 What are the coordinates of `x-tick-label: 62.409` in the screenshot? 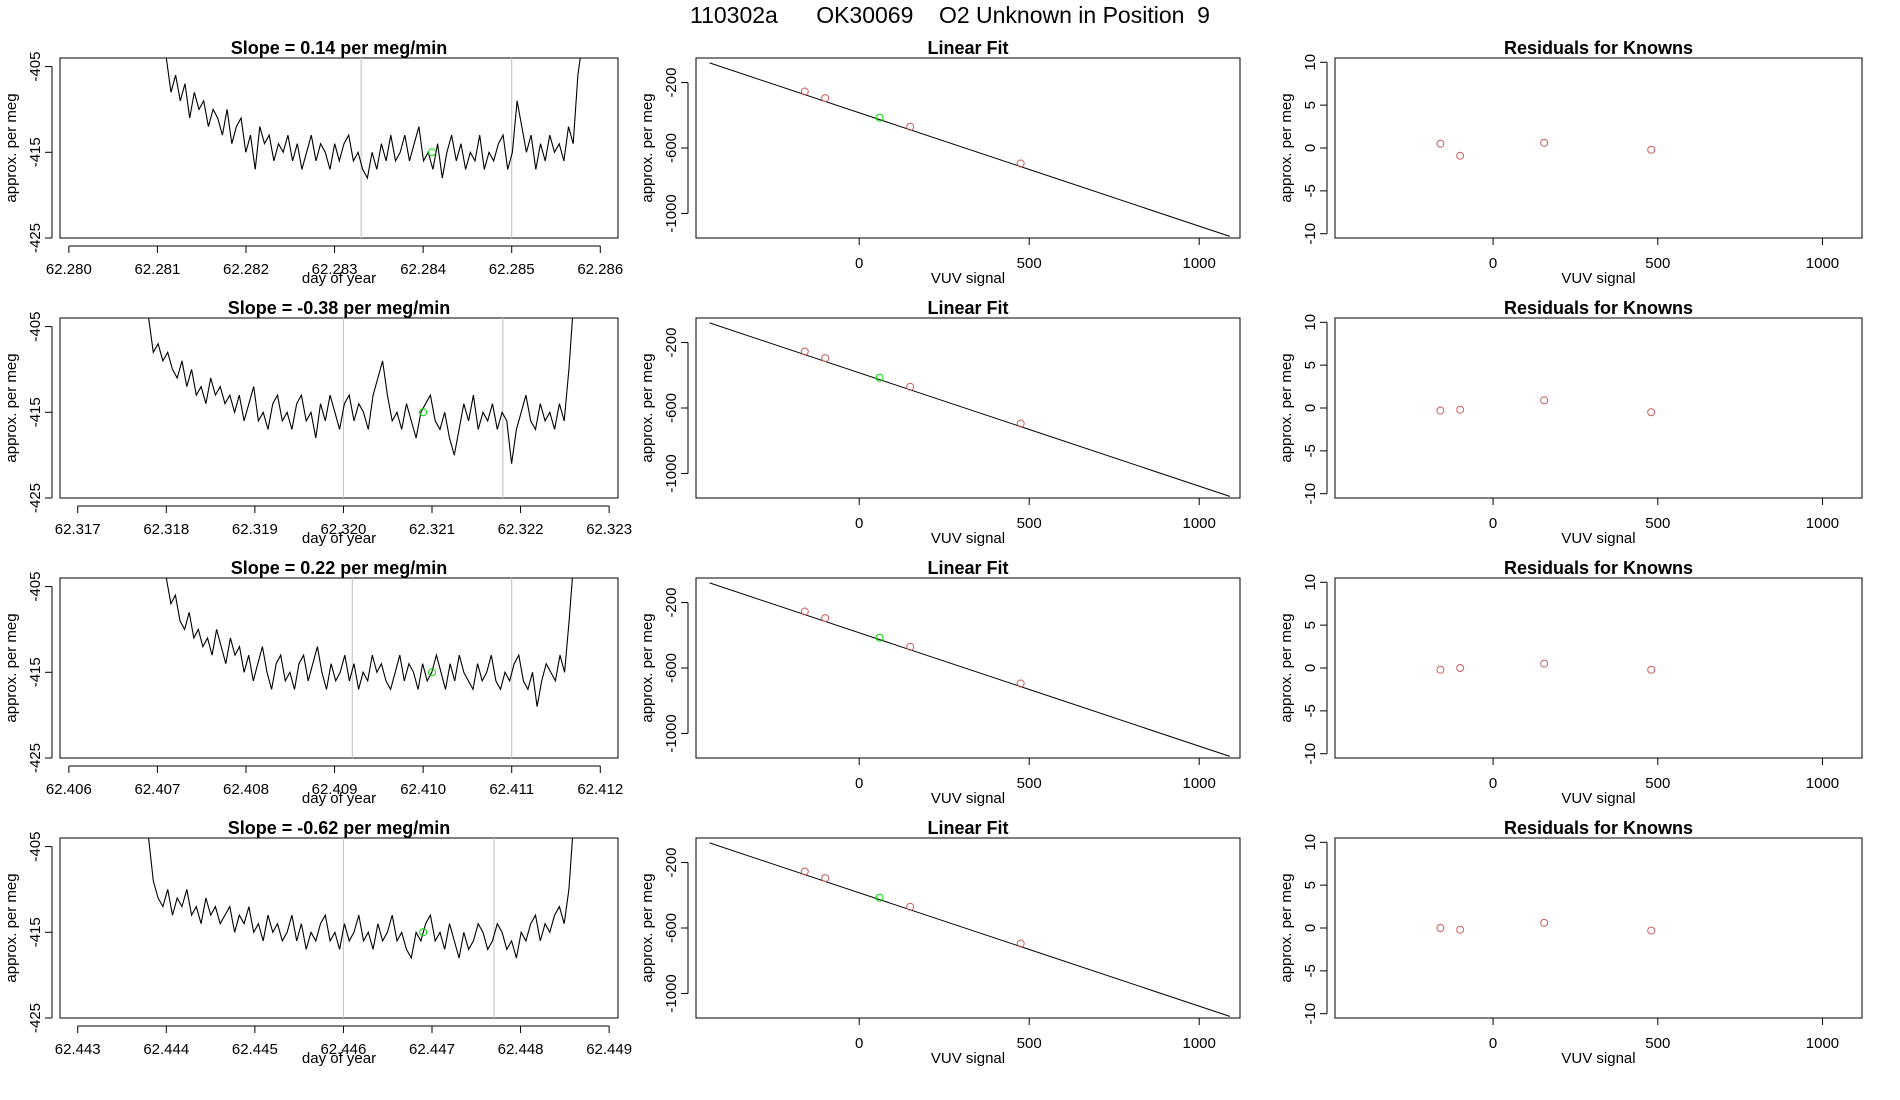 It's located at (335, 789).